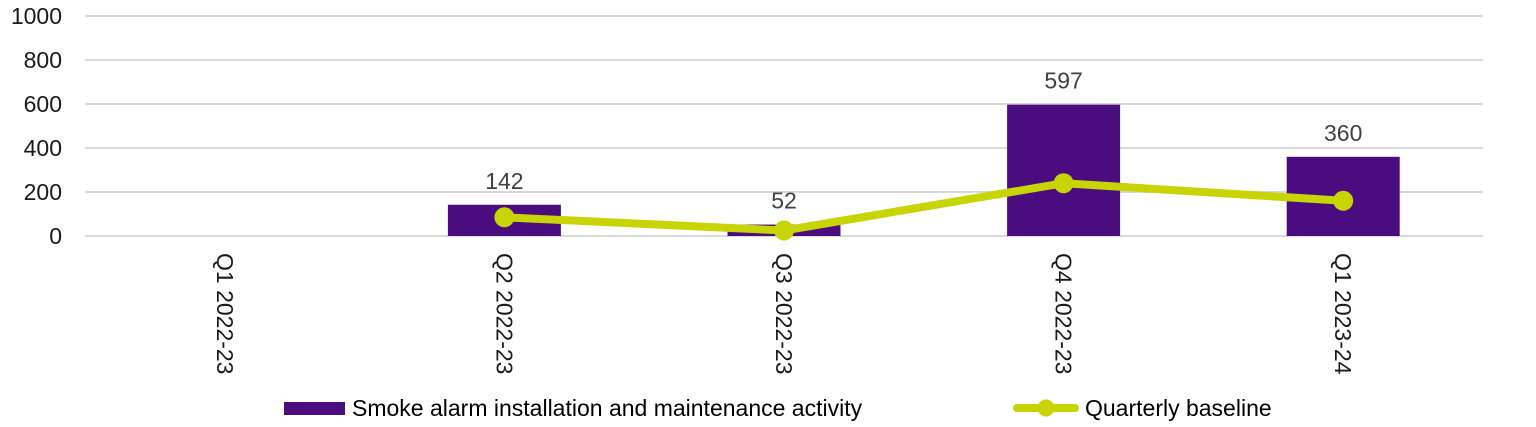  Describe the element at coordinates (43, 192) in the screenshot. I see `y-tick-label: 200` at that location.